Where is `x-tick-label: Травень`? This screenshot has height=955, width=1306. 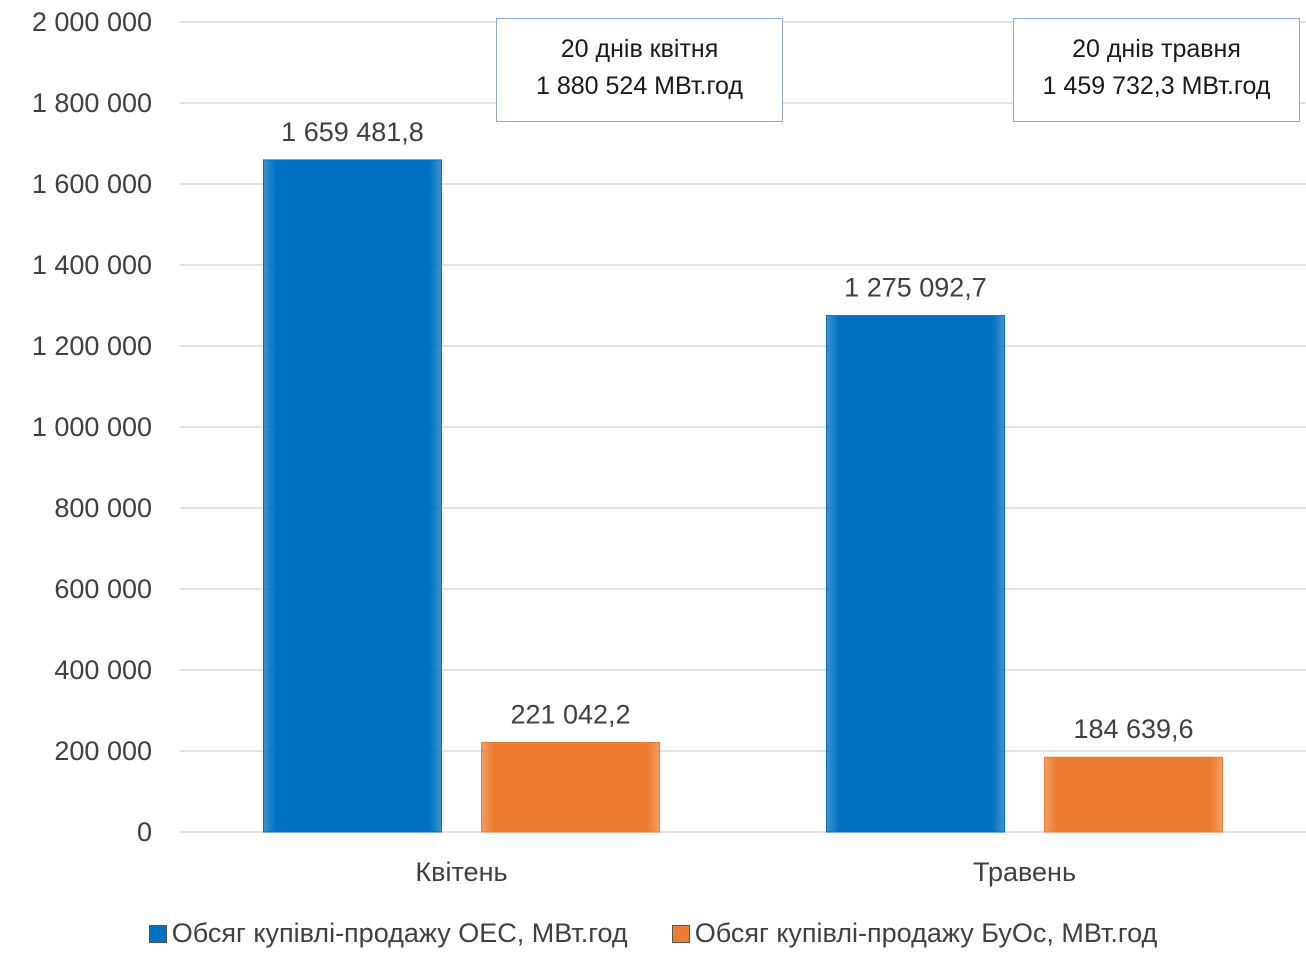 x-tick-label: Травень is located at coordinates (1024, 872).